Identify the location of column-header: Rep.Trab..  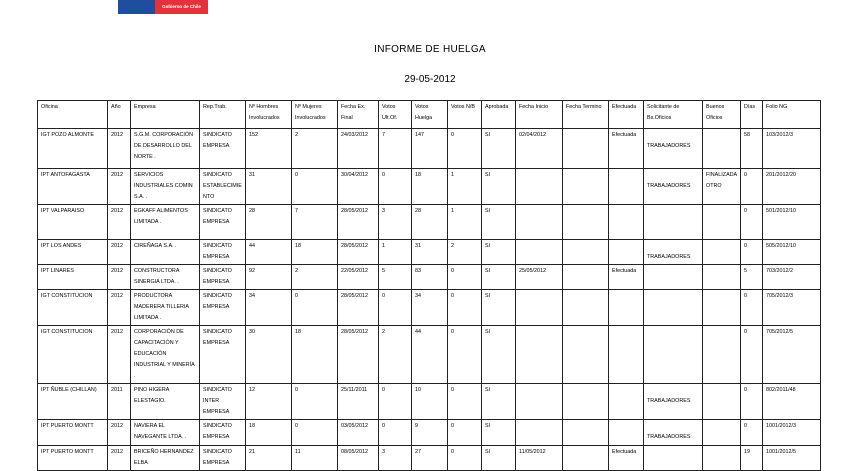
(222, 114).